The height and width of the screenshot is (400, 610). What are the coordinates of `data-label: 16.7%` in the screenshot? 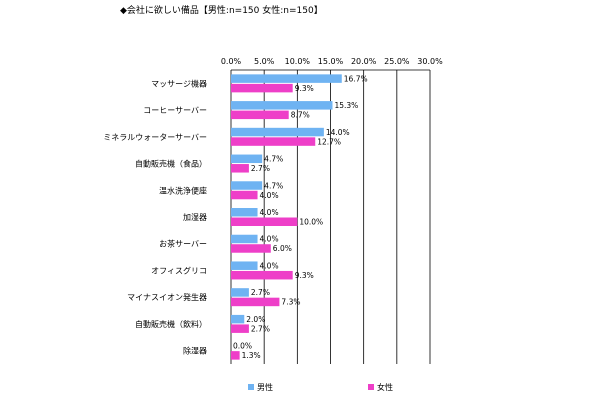 It's located at (356, 78).